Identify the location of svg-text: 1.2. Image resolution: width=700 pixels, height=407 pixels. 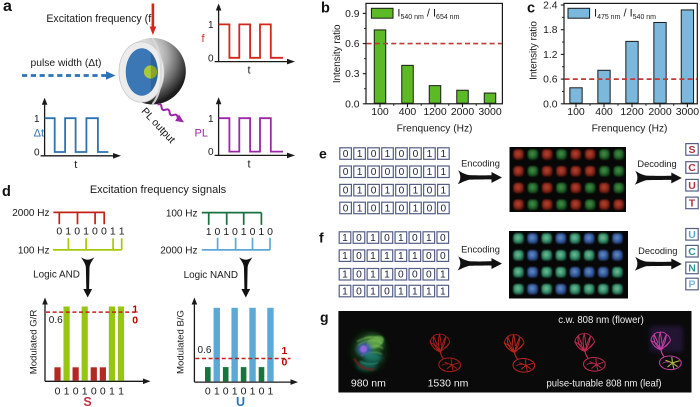
(550, 55).